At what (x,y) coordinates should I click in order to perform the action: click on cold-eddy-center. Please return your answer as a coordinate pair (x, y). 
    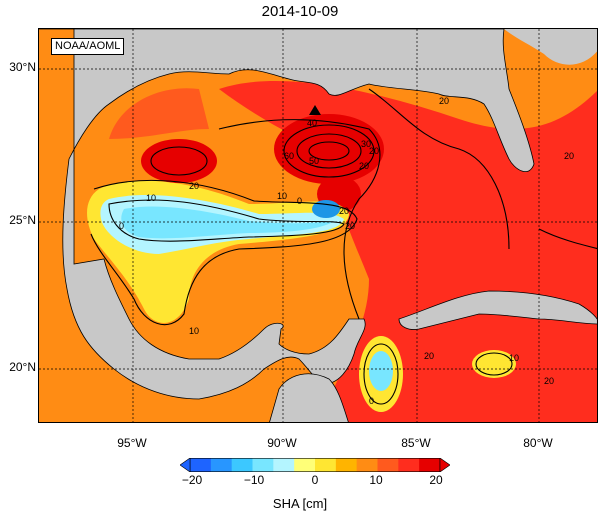
    Looking at the image, I should click on (326, 209).